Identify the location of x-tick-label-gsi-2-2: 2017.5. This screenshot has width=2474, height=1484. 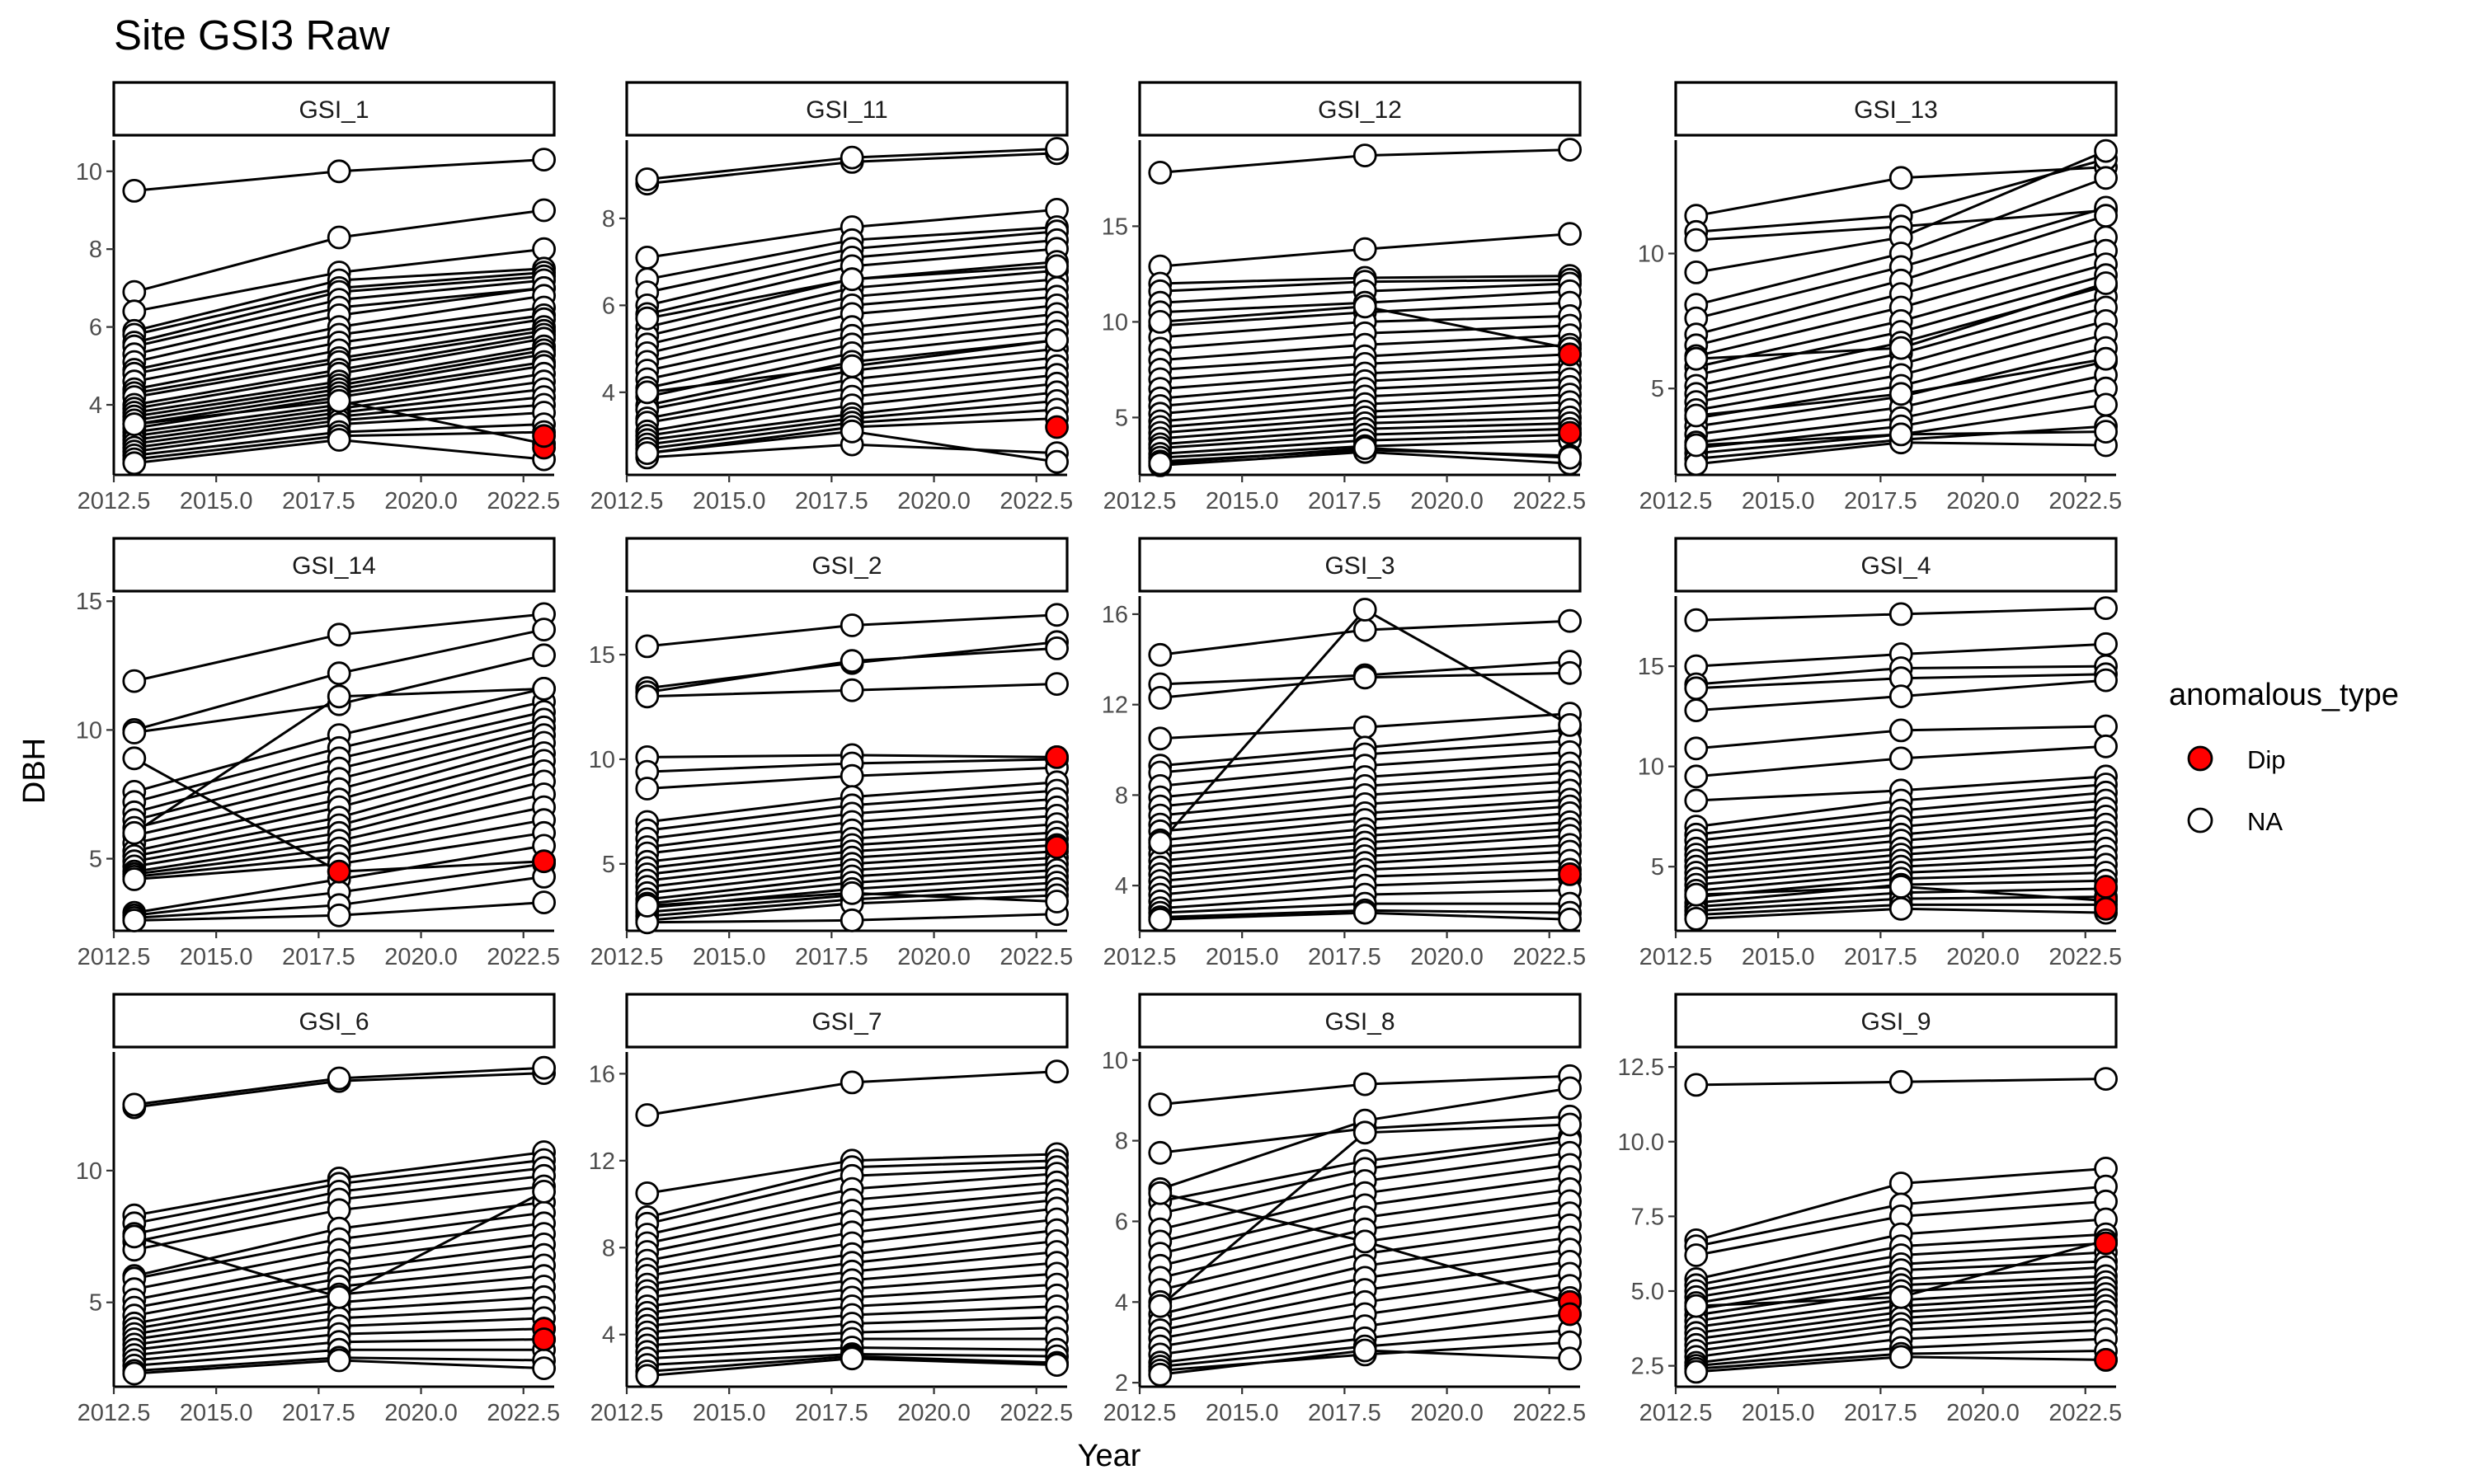
(831, 957).